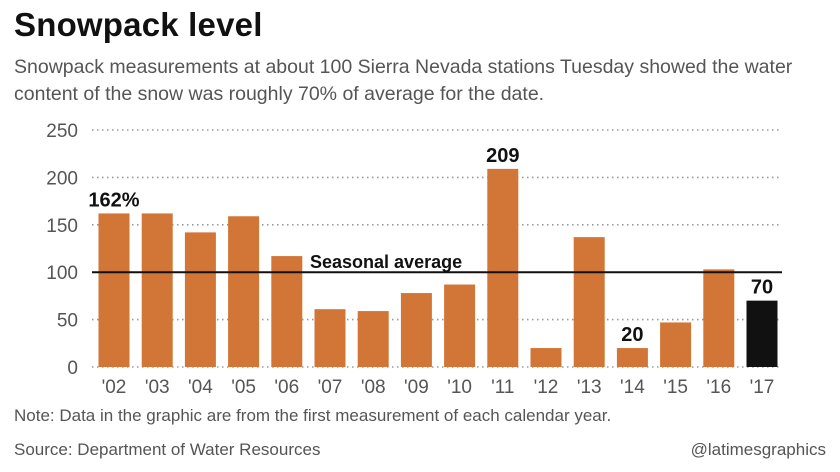 This screenshot has width=840, height=472. Describe the element at coordinates (758, 449) in the screenshot. I see `chart-credit: @latimesgraphics` at that location.